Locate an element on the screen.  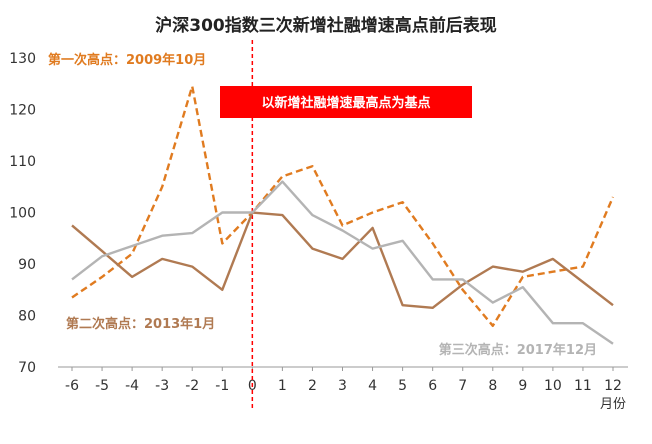
x-tick-label: 12 is located at coordinates (613, 386).